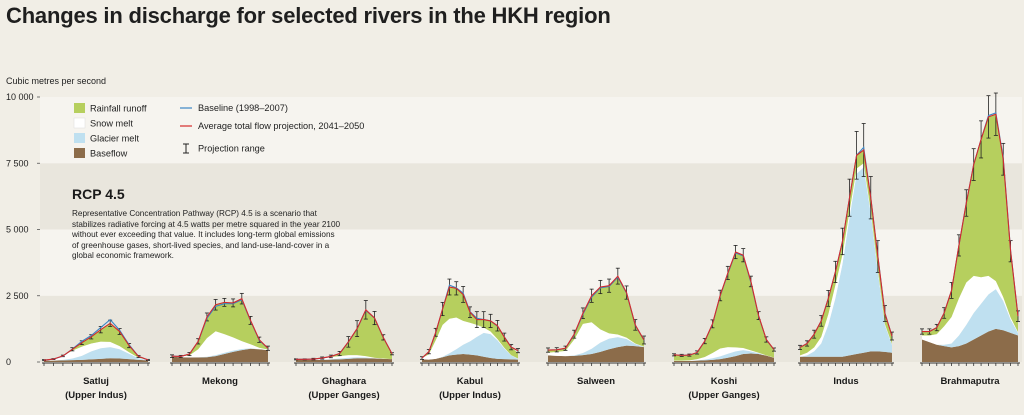 This screenshot has width=1024, height=415. I want to click on area-glacier-satluj, so click(96, 354).